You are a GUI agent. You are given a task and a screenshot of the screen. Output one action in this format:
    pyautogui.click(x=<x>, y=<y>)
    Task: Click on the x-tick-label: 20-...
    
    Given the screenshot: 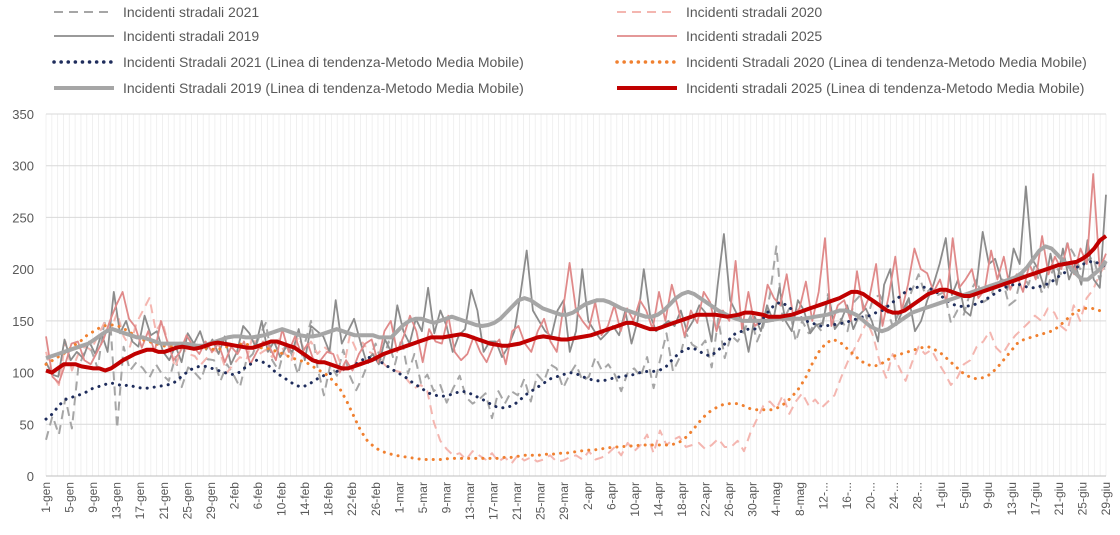 What is the action you would take?
    pyautogui.click(x=870, y=495)
    